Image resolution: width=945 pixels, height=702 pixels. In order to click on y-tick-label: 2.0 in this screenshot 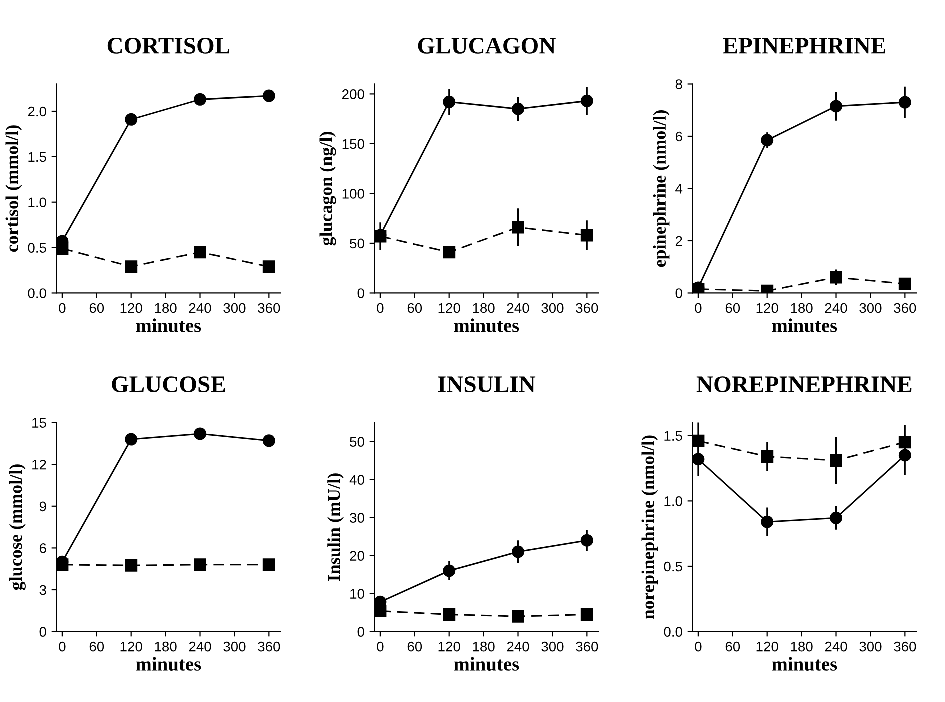, I will do `click(37, 111)`.